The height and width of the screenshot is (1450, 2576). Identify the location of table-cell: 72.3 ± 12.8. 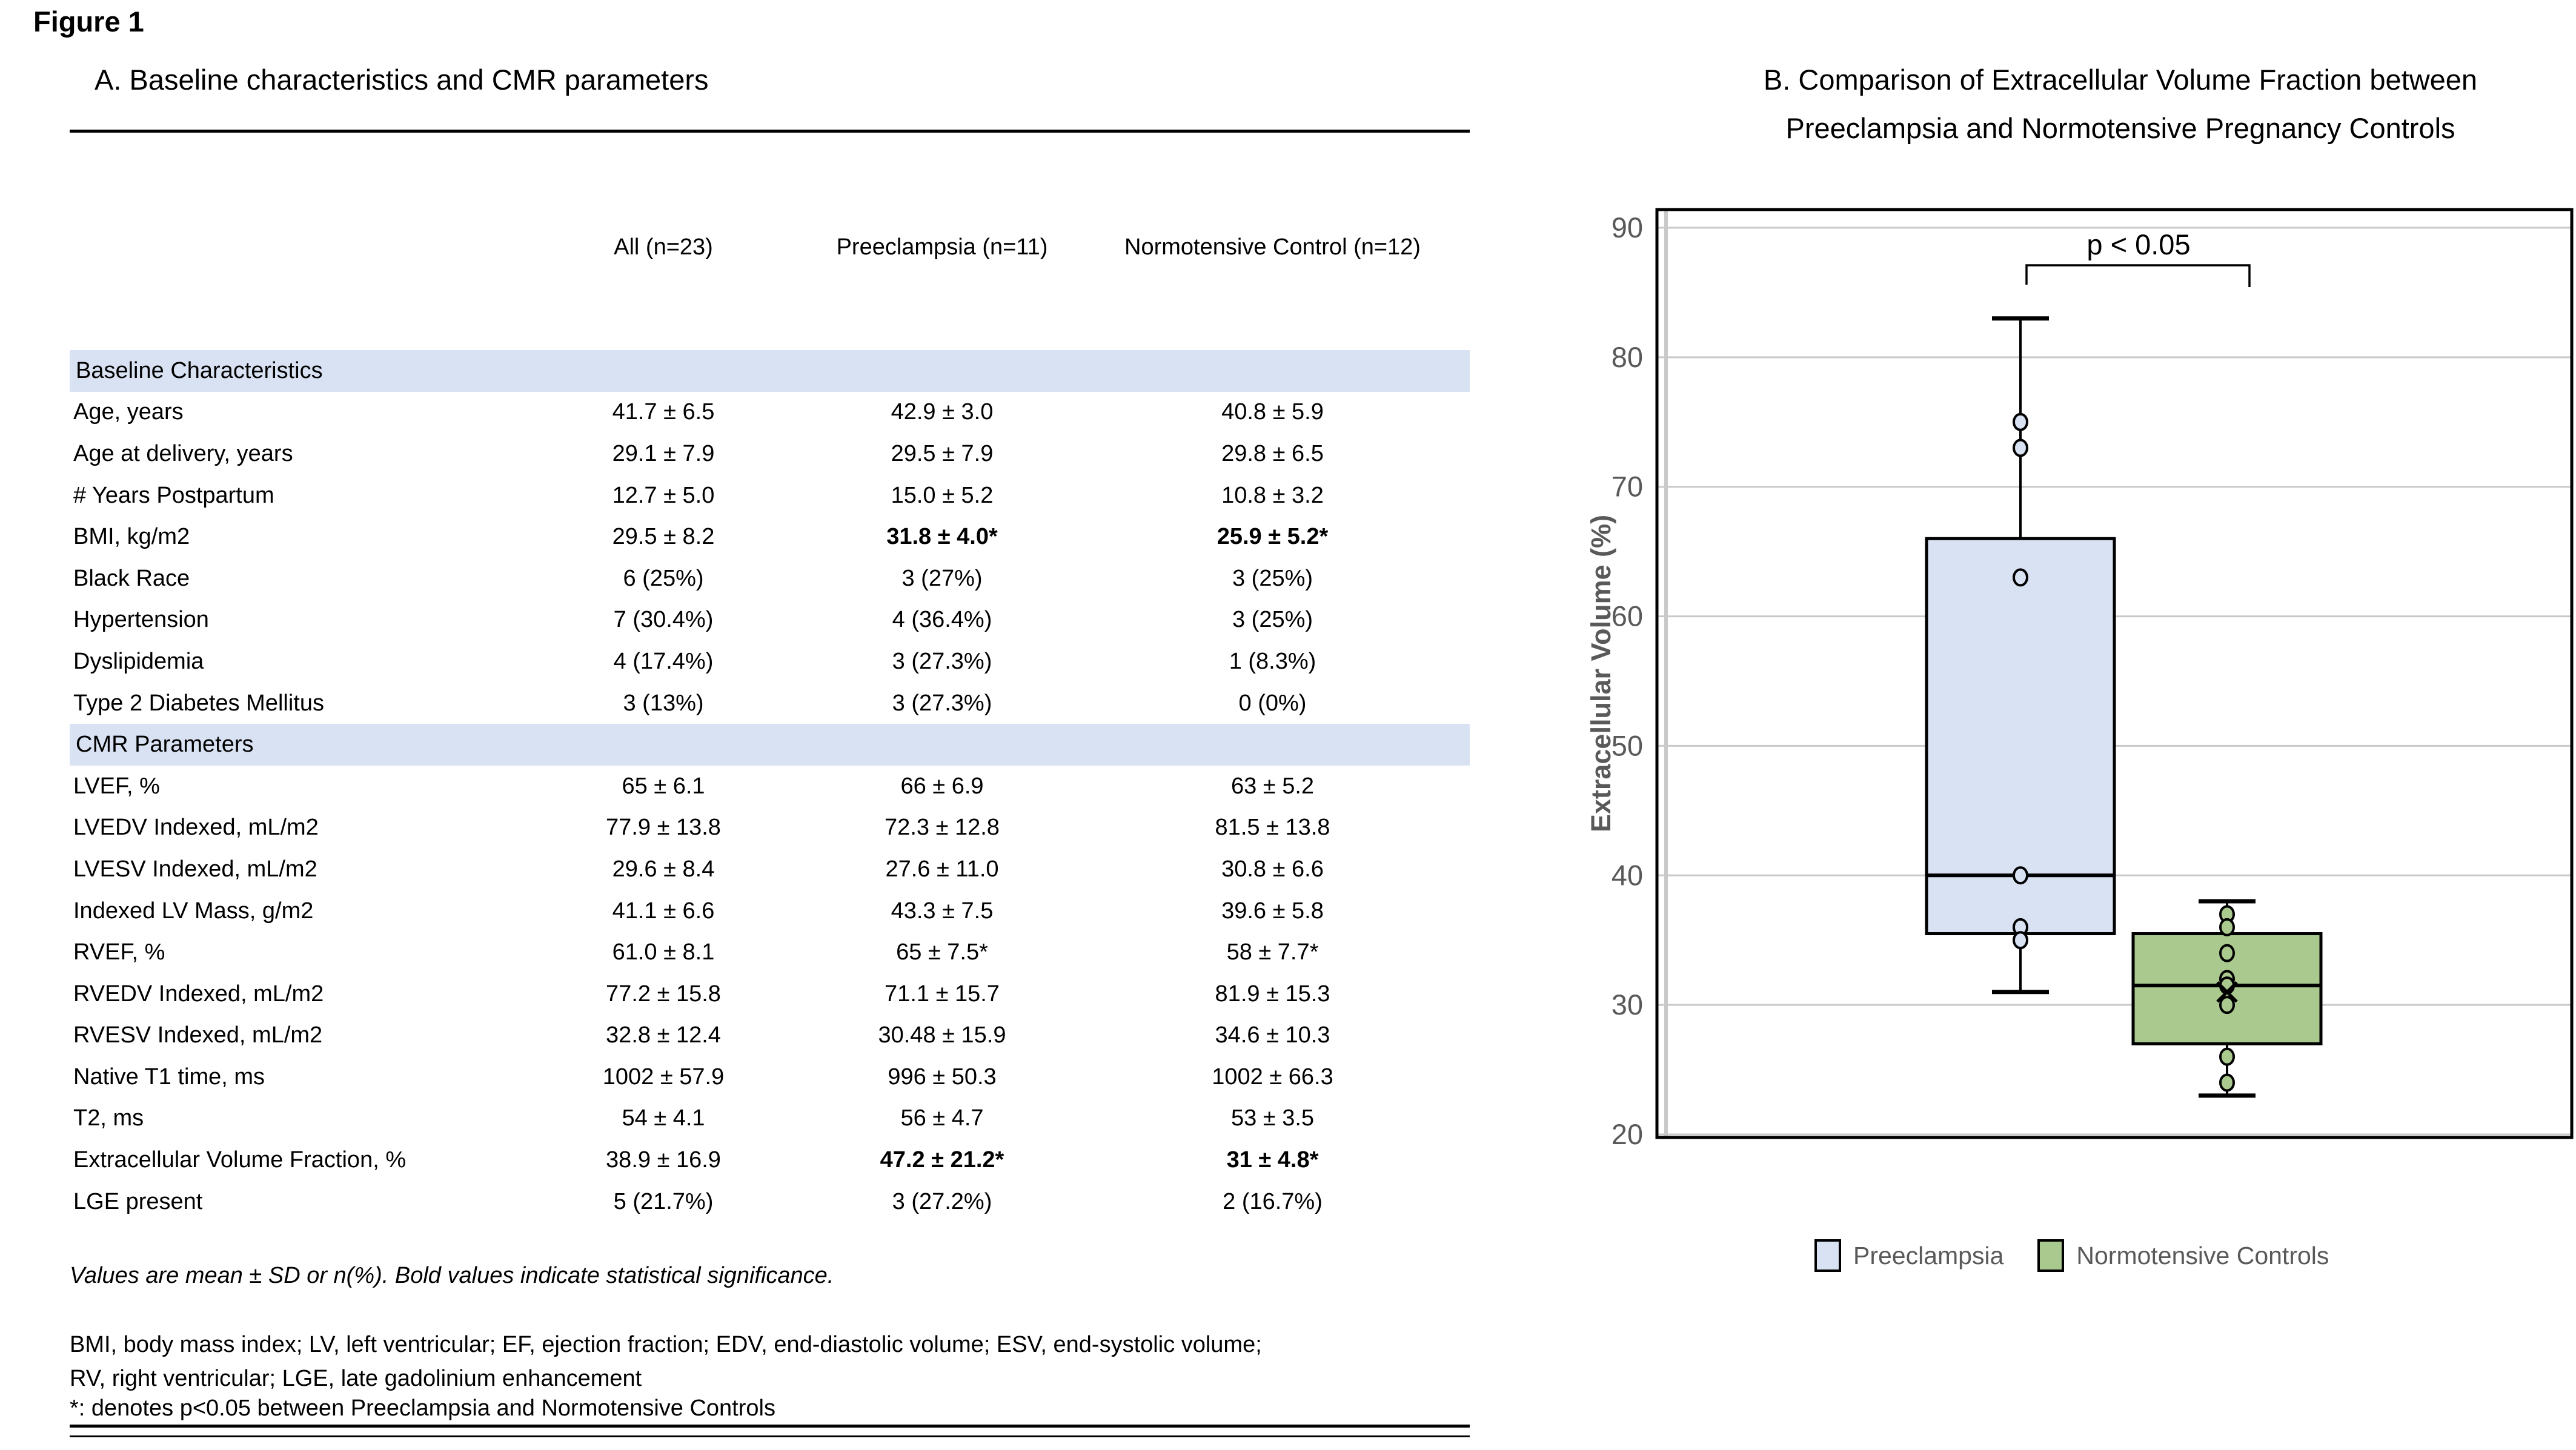
(942, 828).